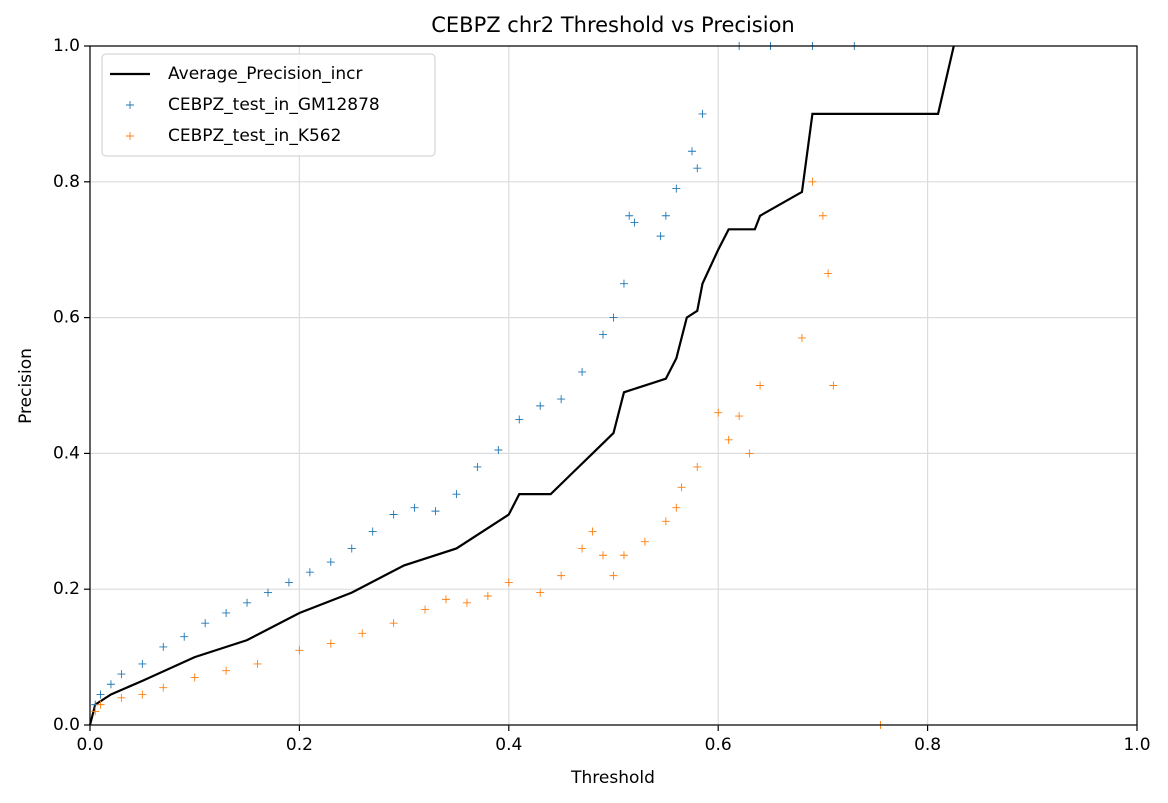 This screenshot has height=803, width=1168. I want to click on y-tick-label: 0.8, so click(66, 182).